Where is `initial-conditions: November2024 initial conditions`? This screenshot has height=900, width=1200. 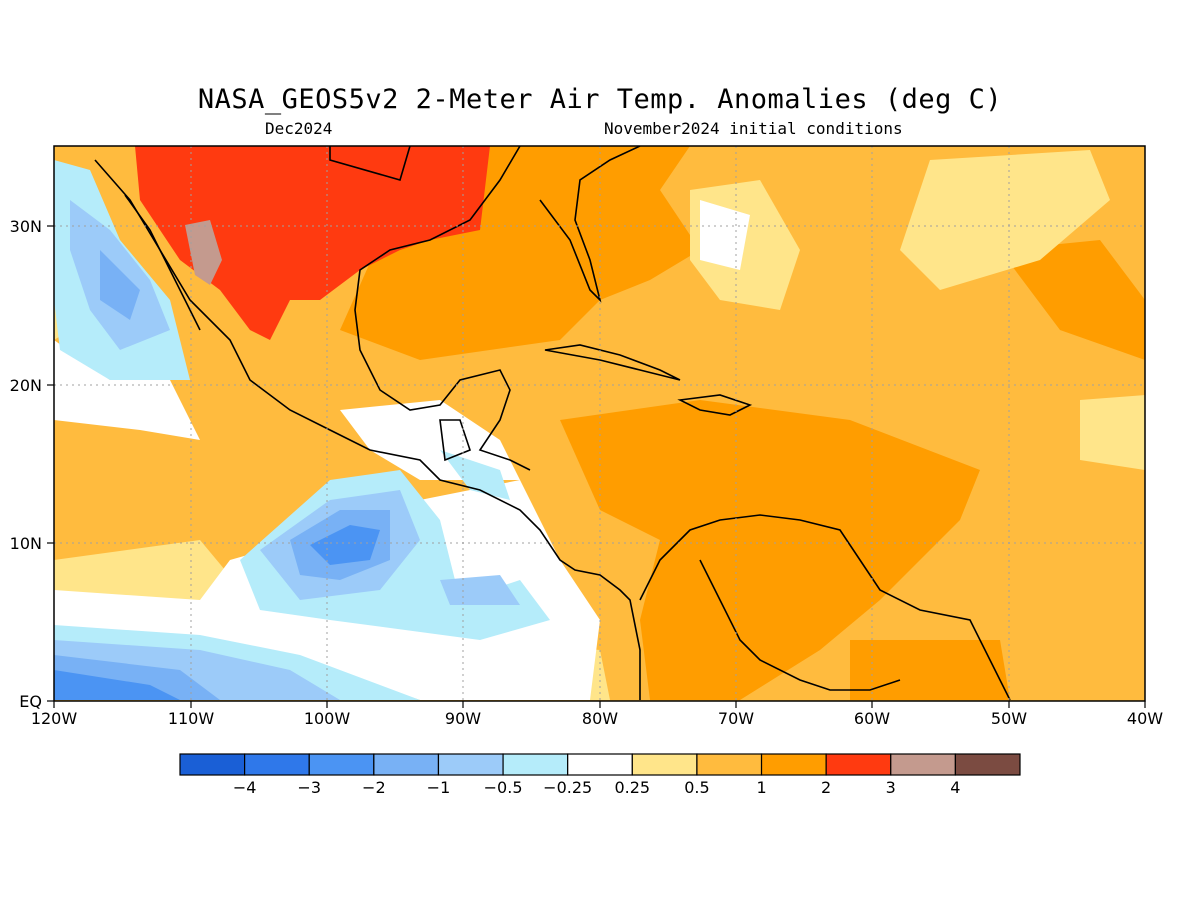
initial-conditions: November2024 initial conditions is located at coordinates (753, 128).